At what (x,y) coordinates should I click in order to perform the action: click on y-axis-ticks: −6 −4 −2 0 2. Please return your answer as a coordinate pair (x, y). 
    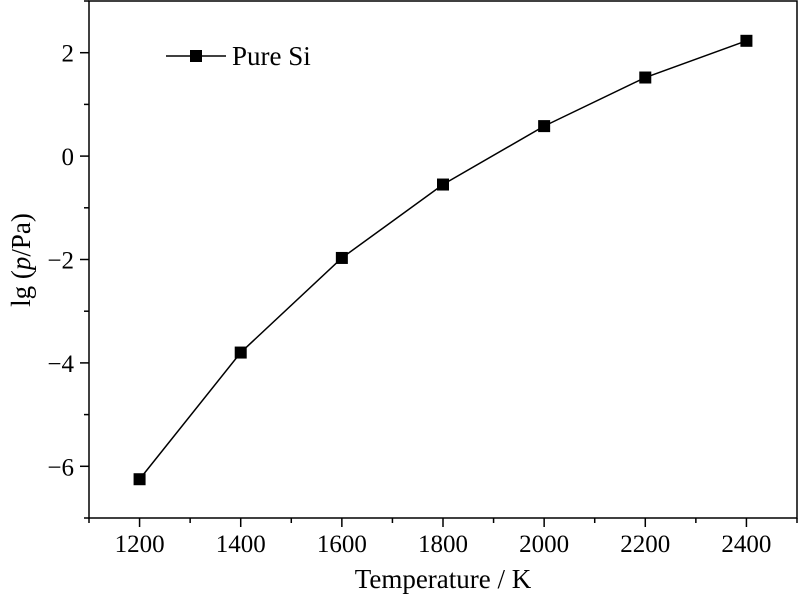
    Looking at the image, I should click on (68, 259).